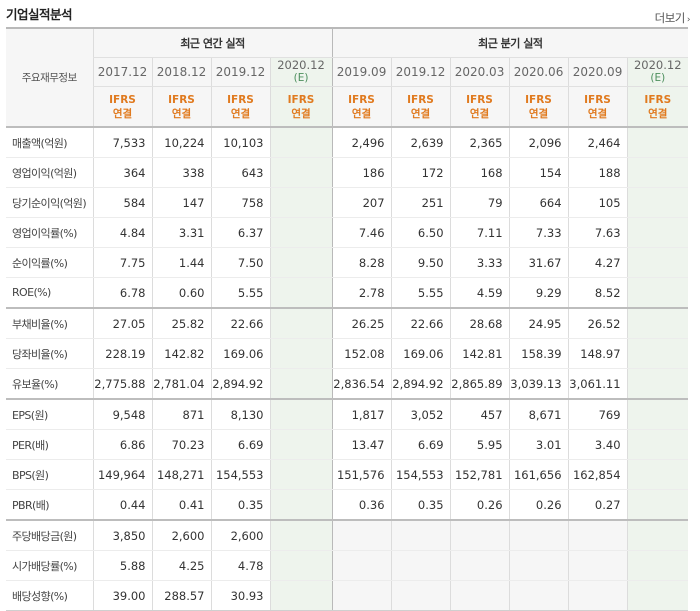 This screenshot has width=700, height=611. Describe the element at coordinates (479, 172) in the screenshot. I see `quarter-value: 168` at that location.